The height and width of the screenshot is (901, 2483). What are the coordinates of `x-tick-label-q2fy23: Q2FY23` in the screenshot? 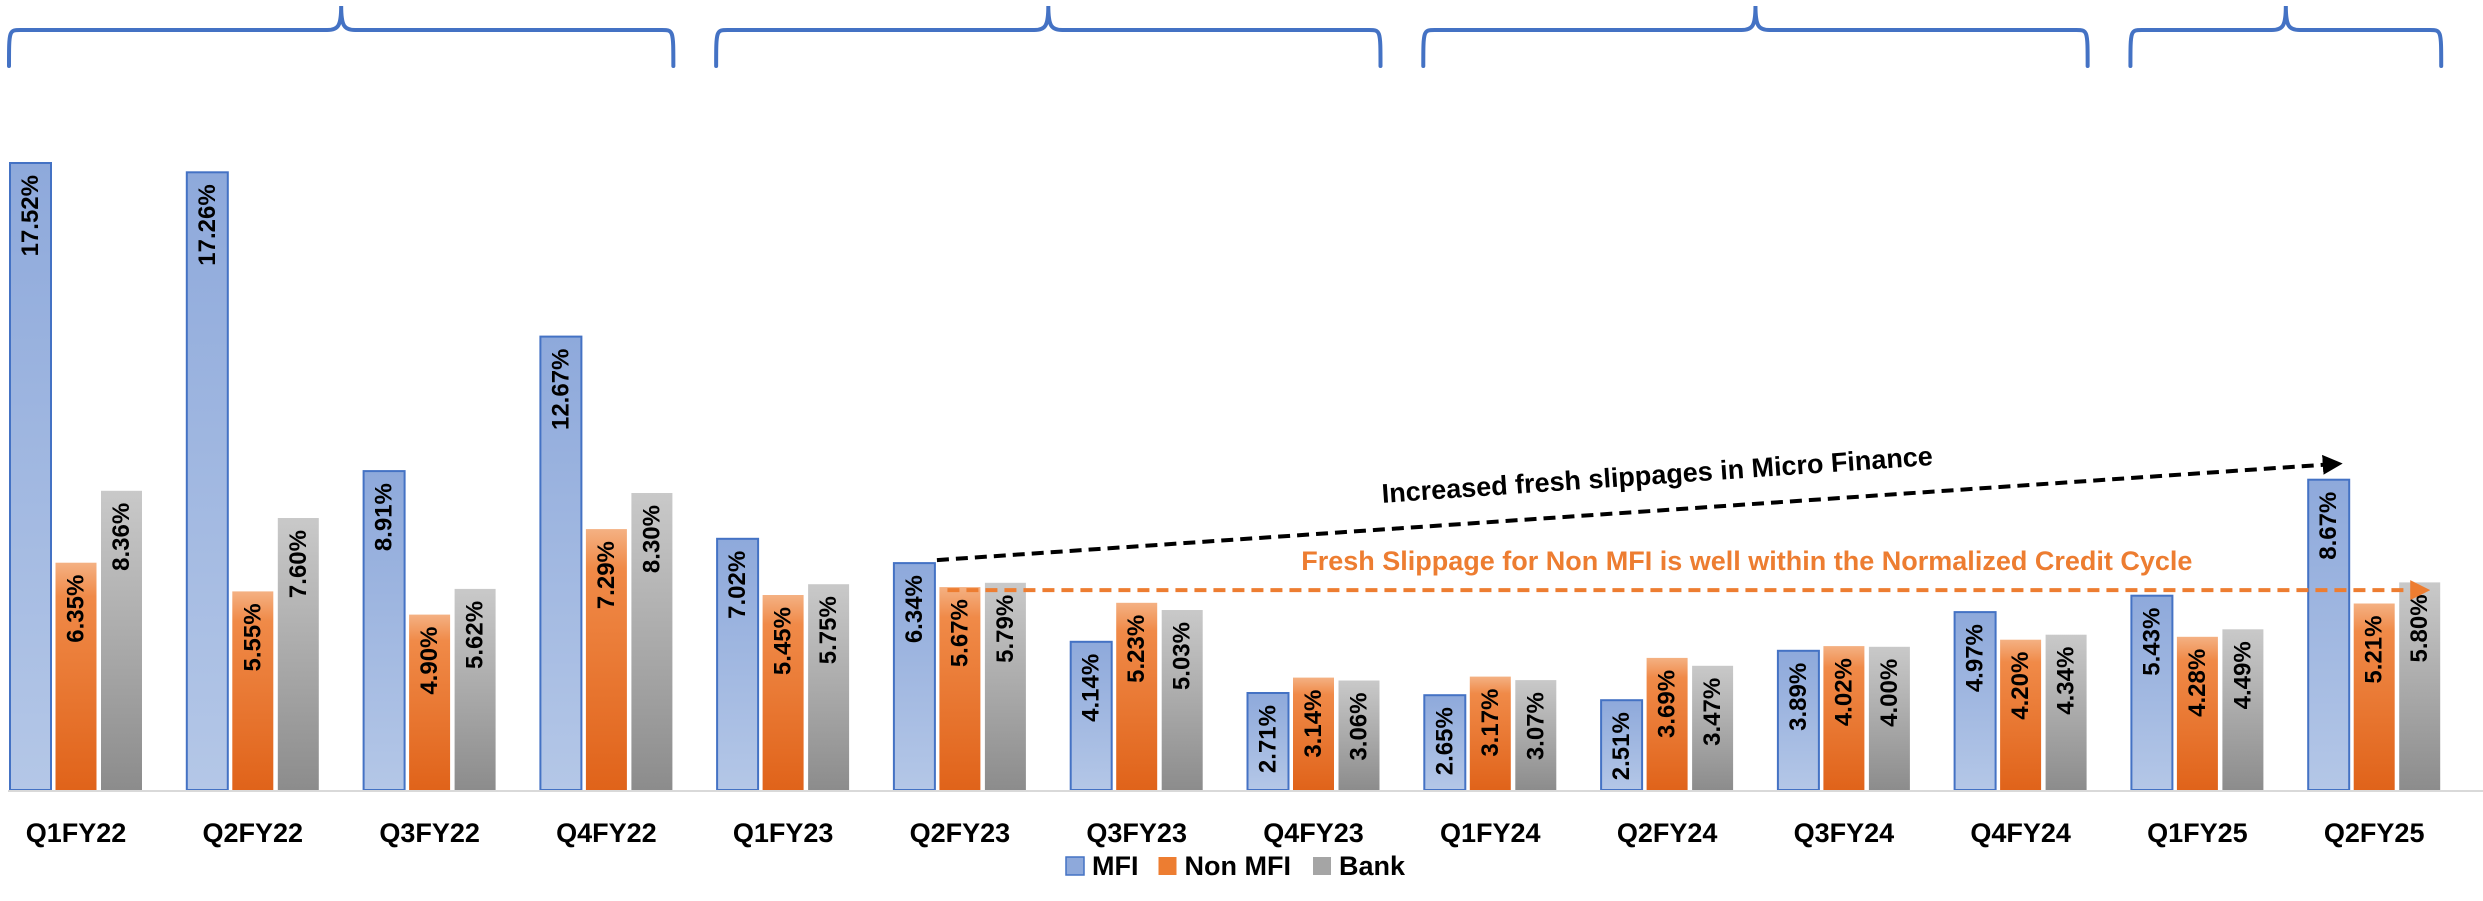 It's located at (960, 833).